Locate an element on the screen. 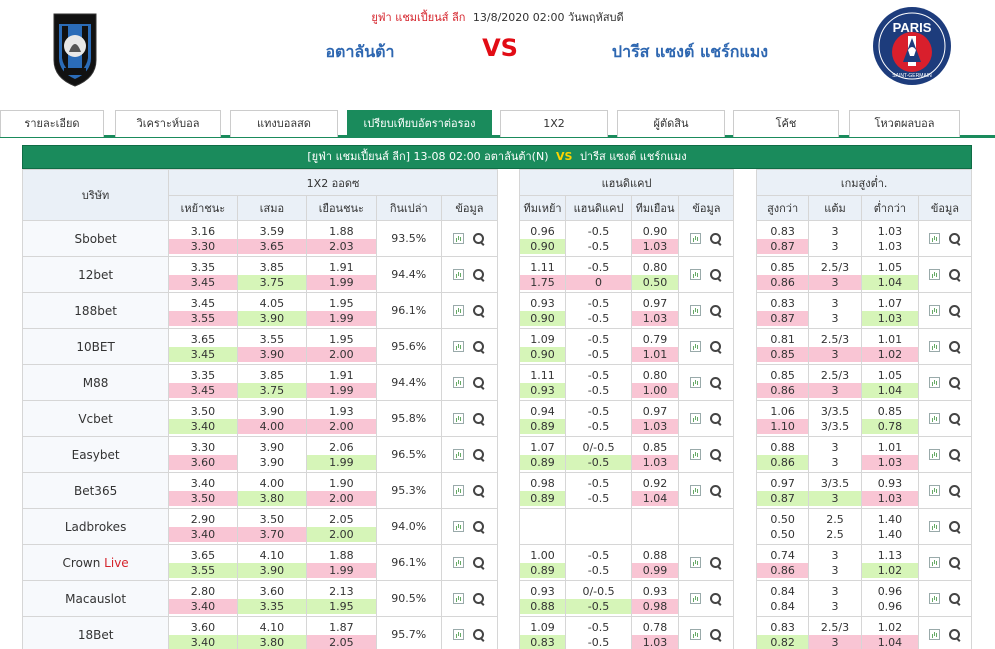  tab-live-betting: แทงบอลสด is located at coordinates (284, 123).